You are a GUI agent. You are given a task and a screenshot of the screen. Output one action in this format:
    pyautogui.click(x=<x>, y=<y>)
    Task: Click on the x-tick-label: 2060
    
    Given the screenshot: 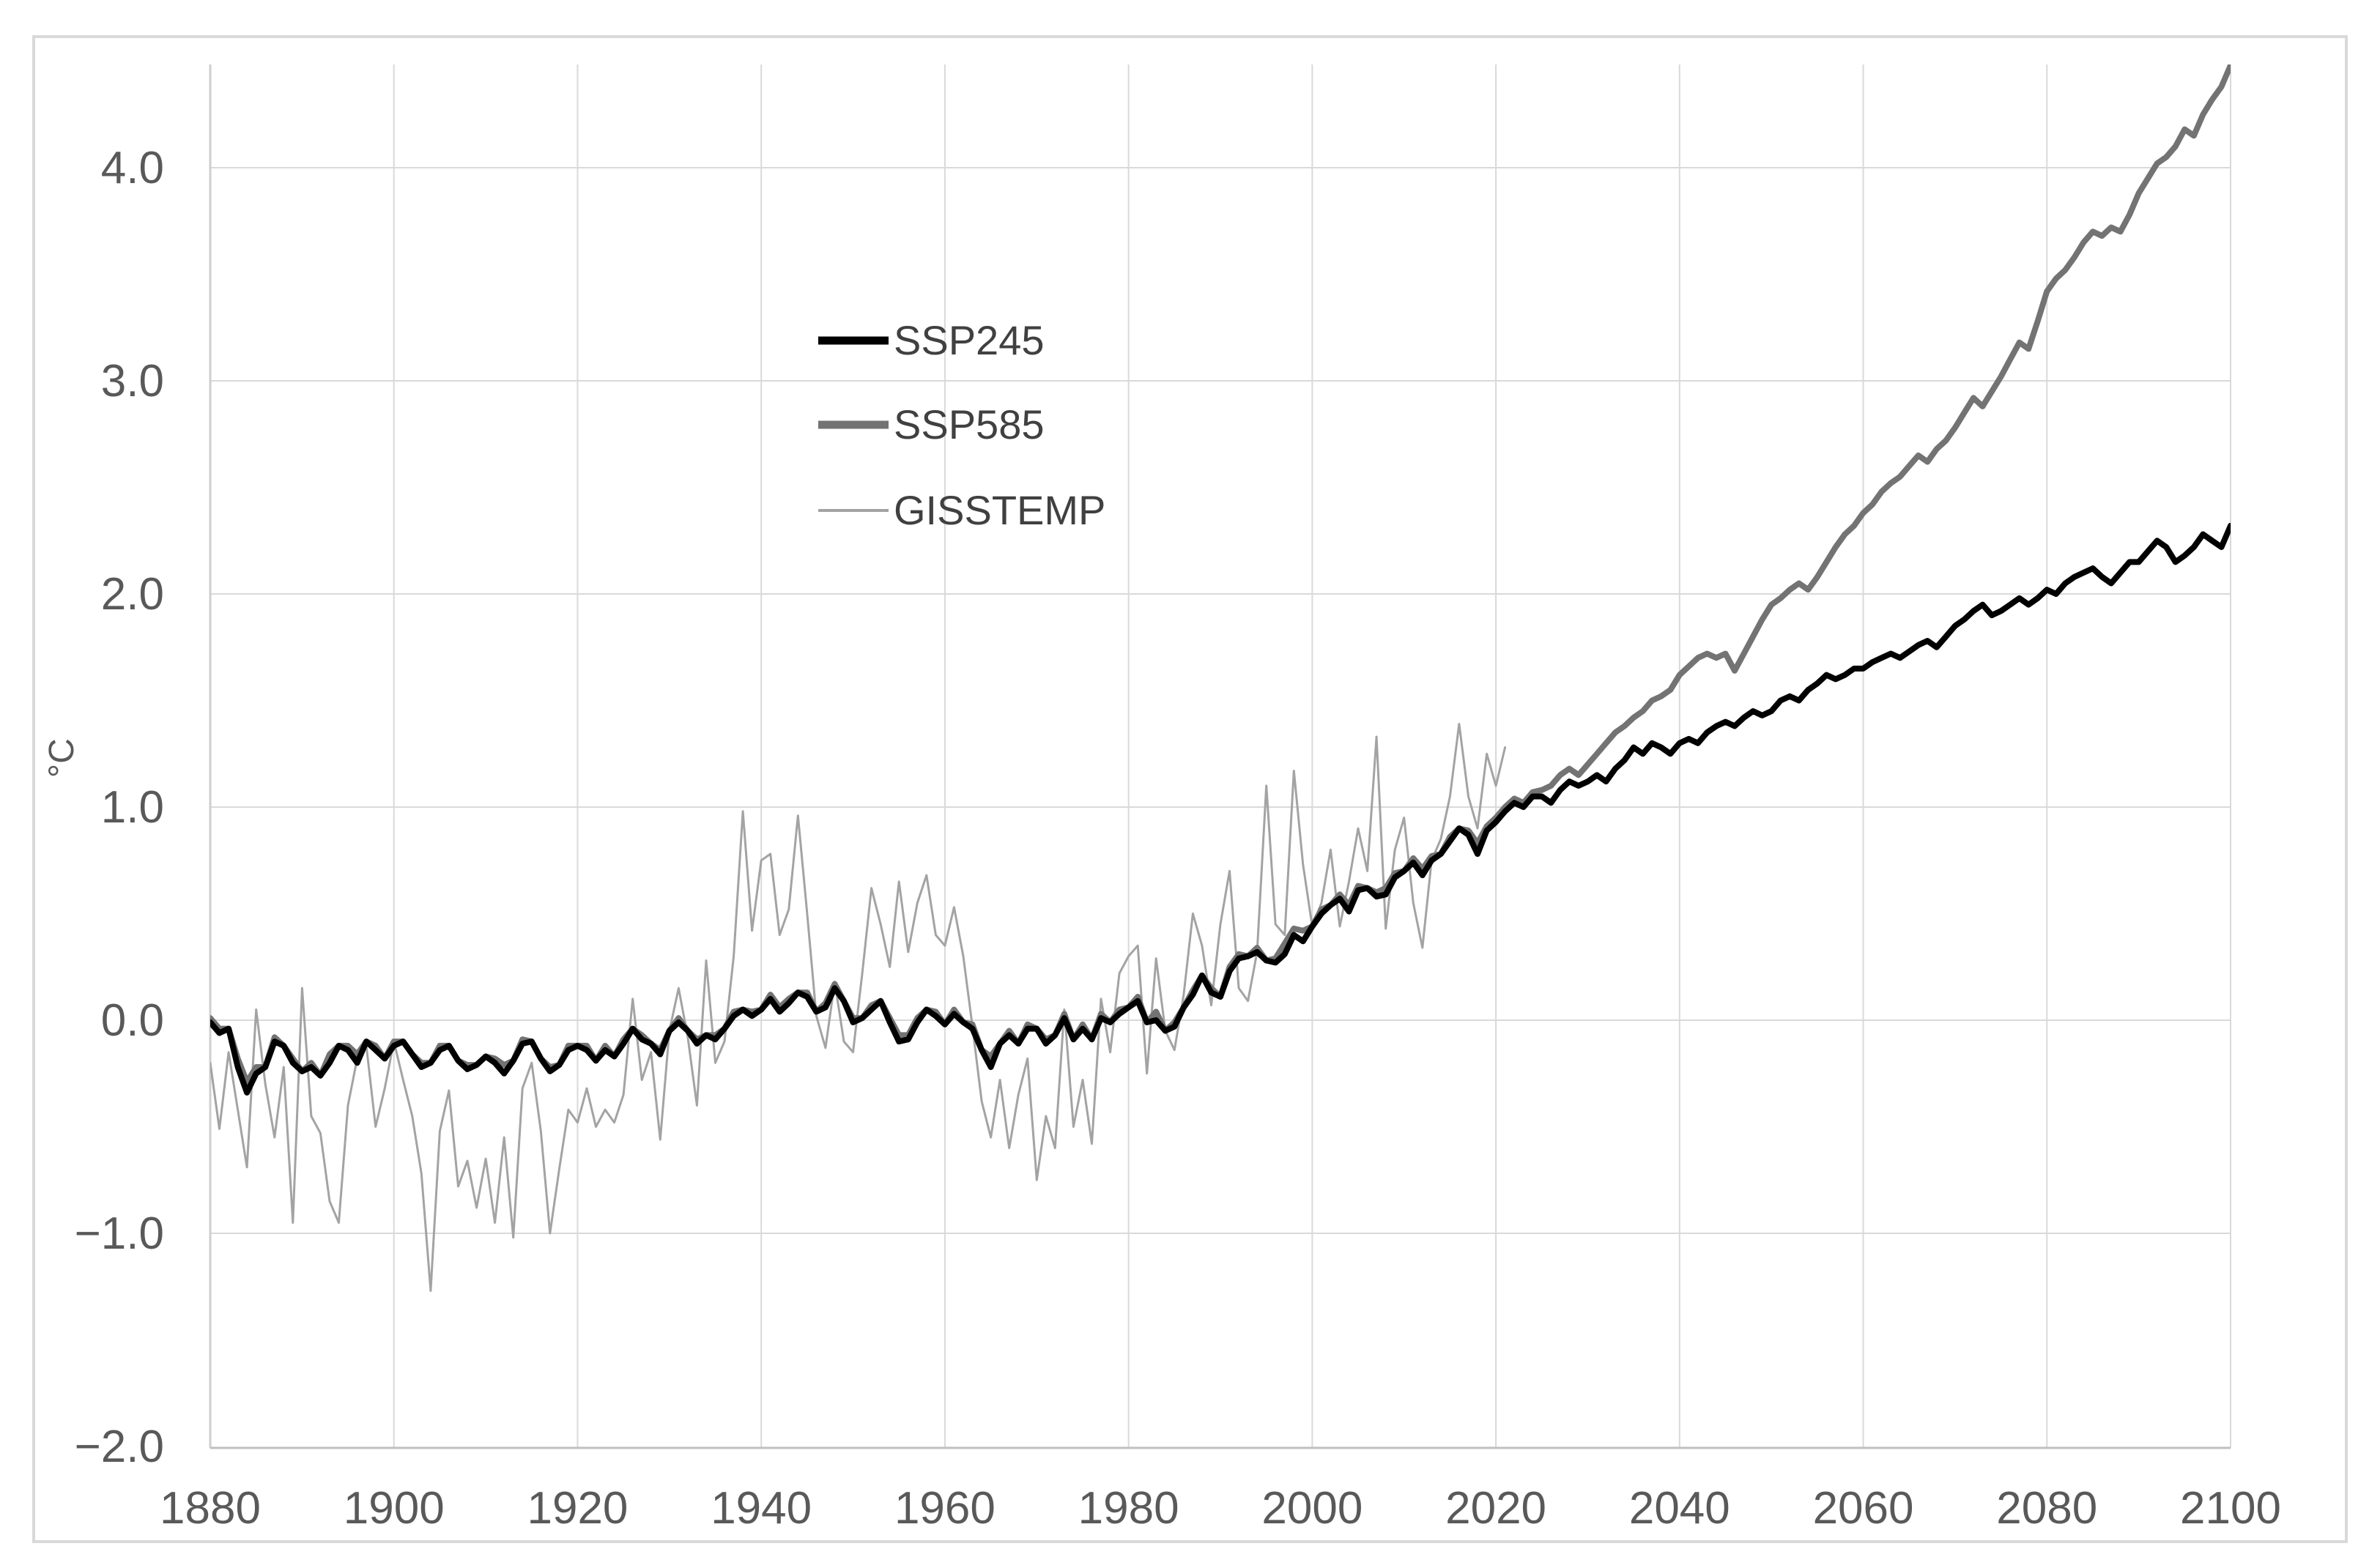 What is the action you would take?
    pyautogui.click(x=1864, y=1509)
    